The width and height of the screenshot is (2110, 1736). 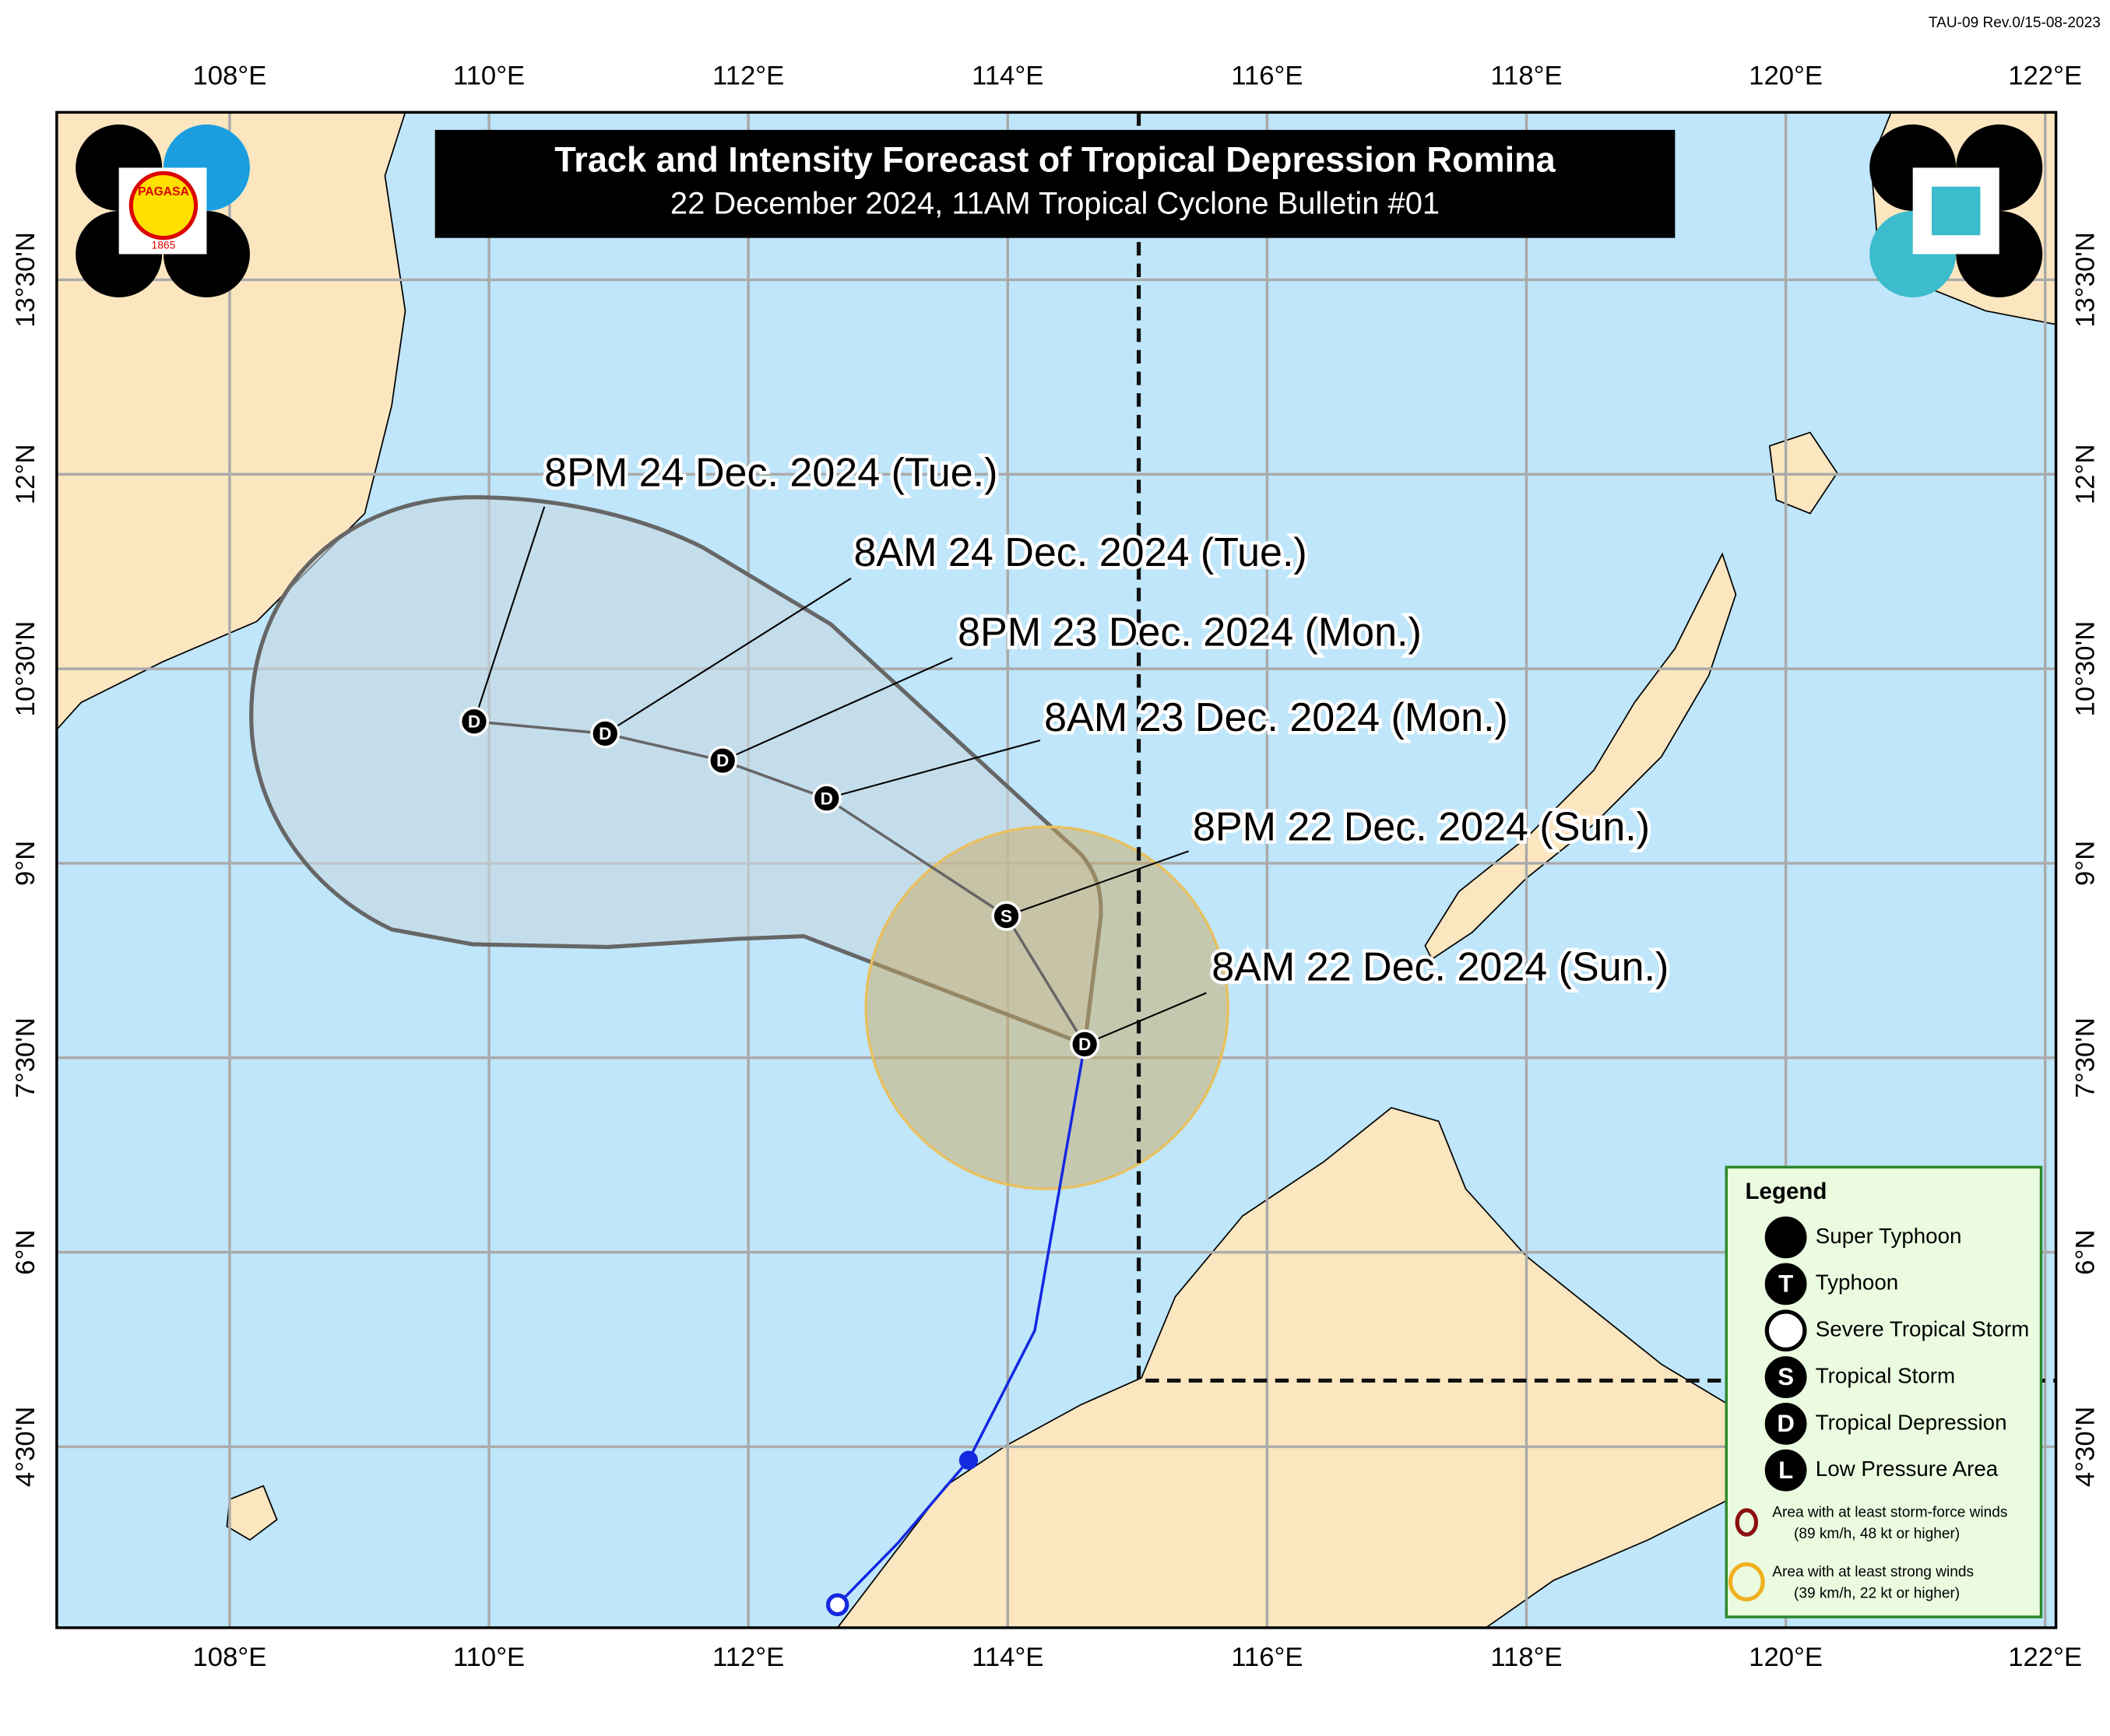 What do you see at coordinates (1786, 1657) in the screenshot?
I see `lon-label-bottom: 120°E` at bounding box center [1786, 1657].